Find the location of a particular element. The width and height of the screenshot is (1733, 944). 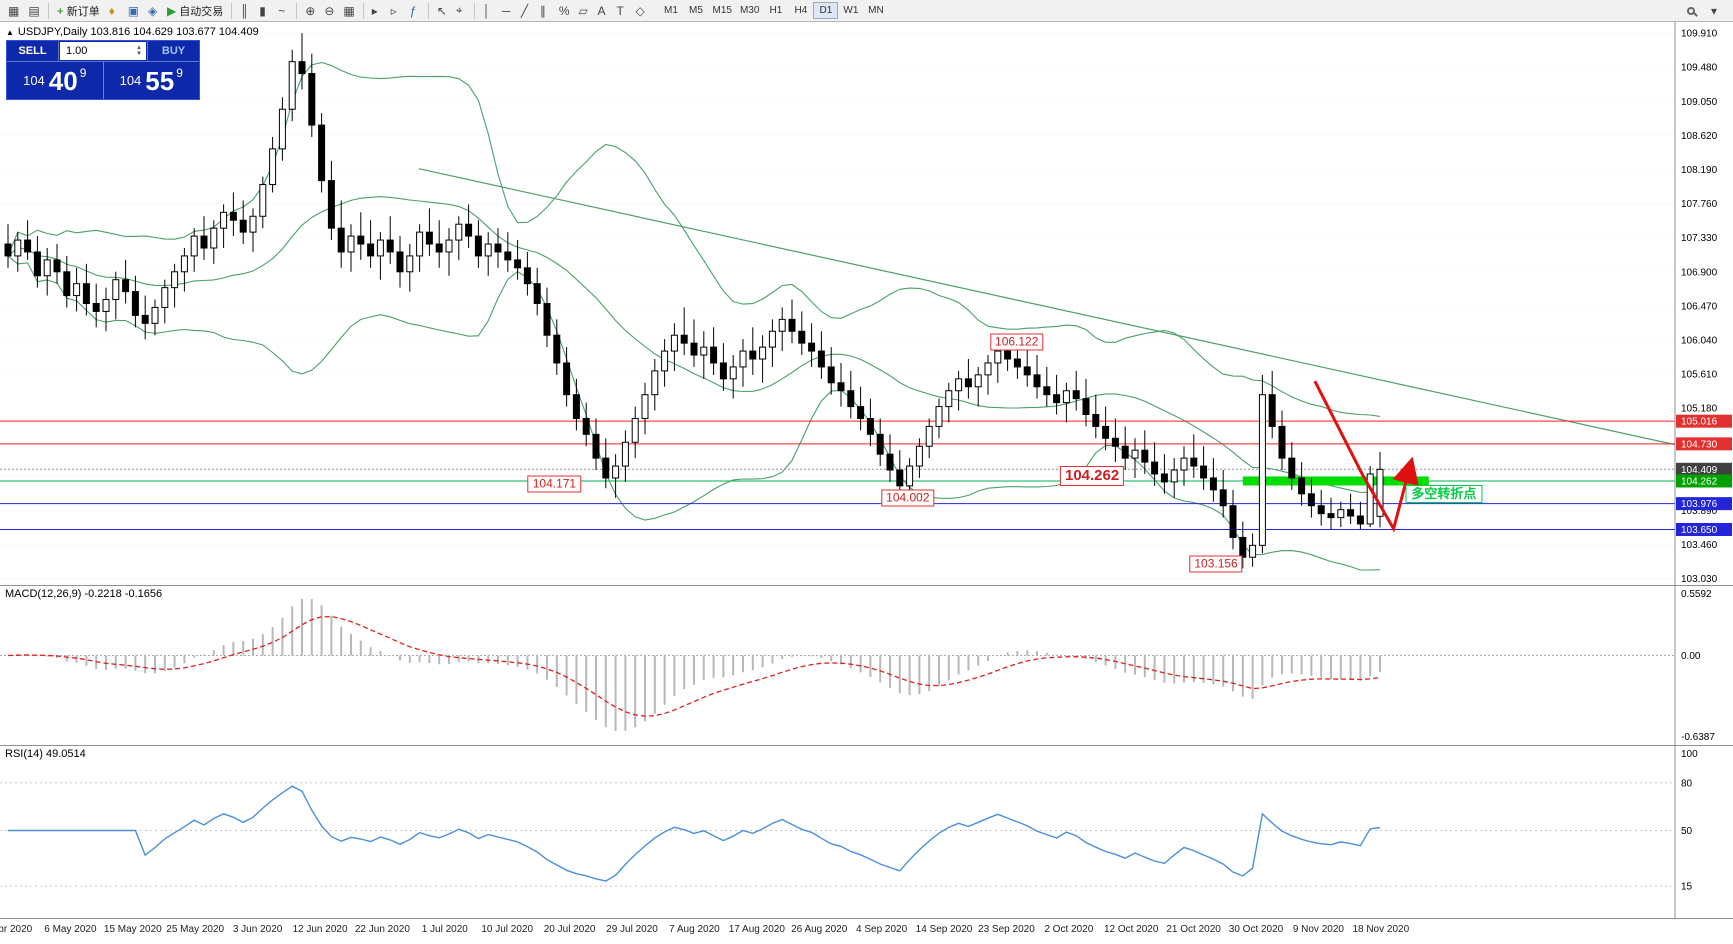

timeframe-h1: H1 is located at coordinates (775, 10).